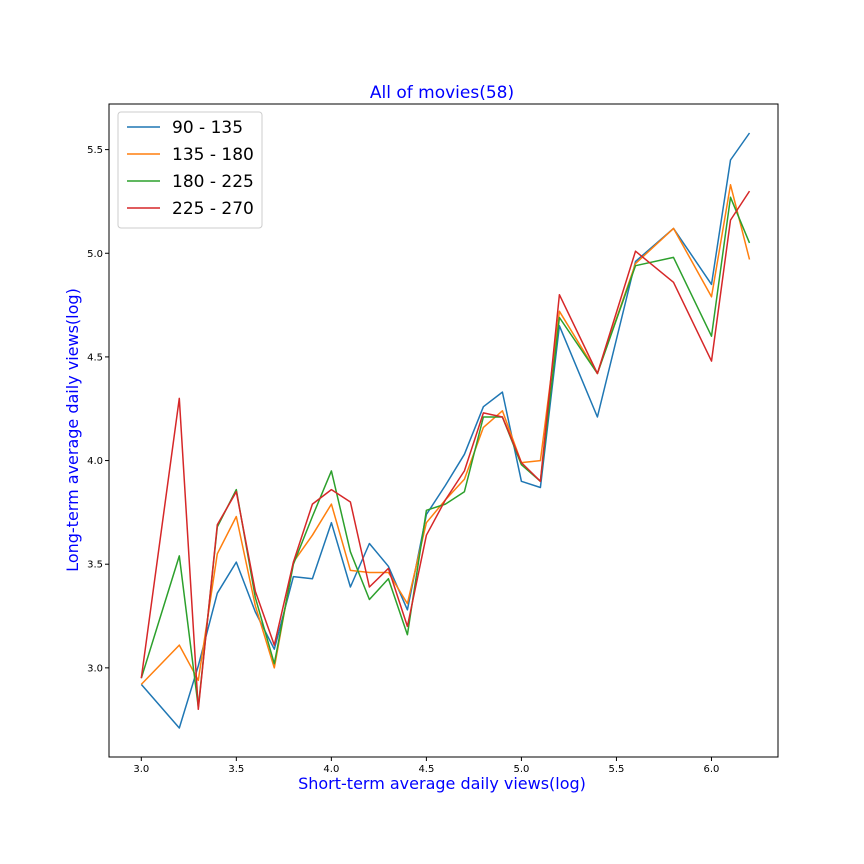 The image size is (864, 864). I want to click on legend: 90 - 135 135 - 180 180 - 225 225 - 270, so click(190, 170).